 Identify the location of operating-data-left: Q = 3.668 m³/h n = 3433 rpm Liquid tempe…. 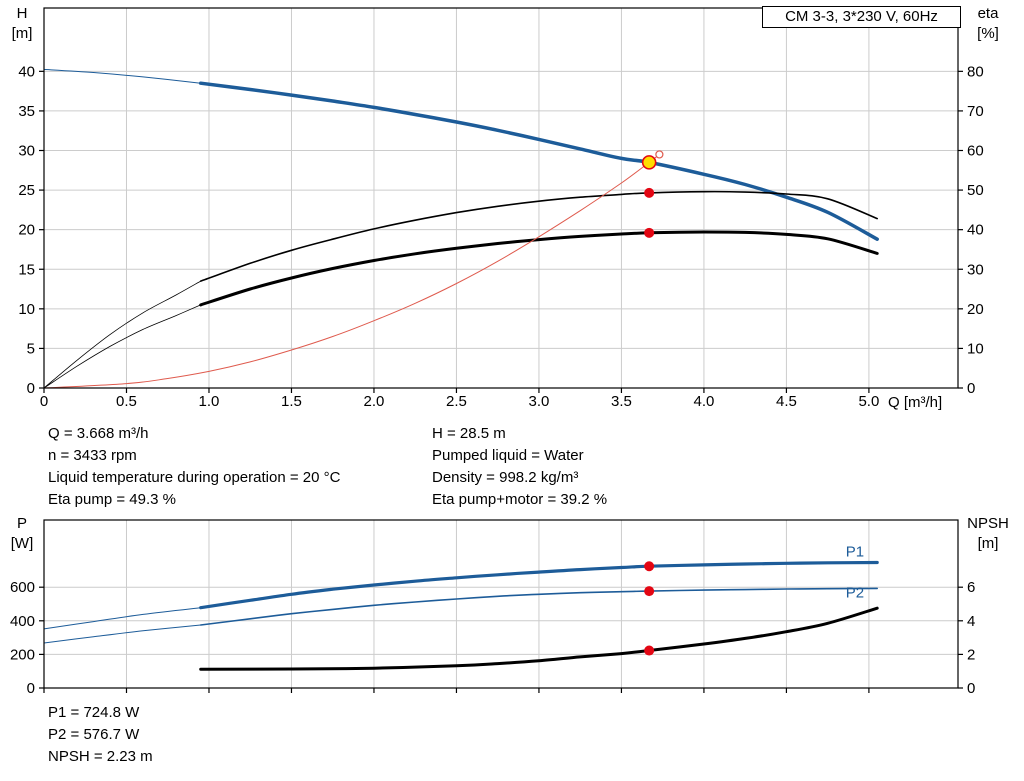
(194, 467).